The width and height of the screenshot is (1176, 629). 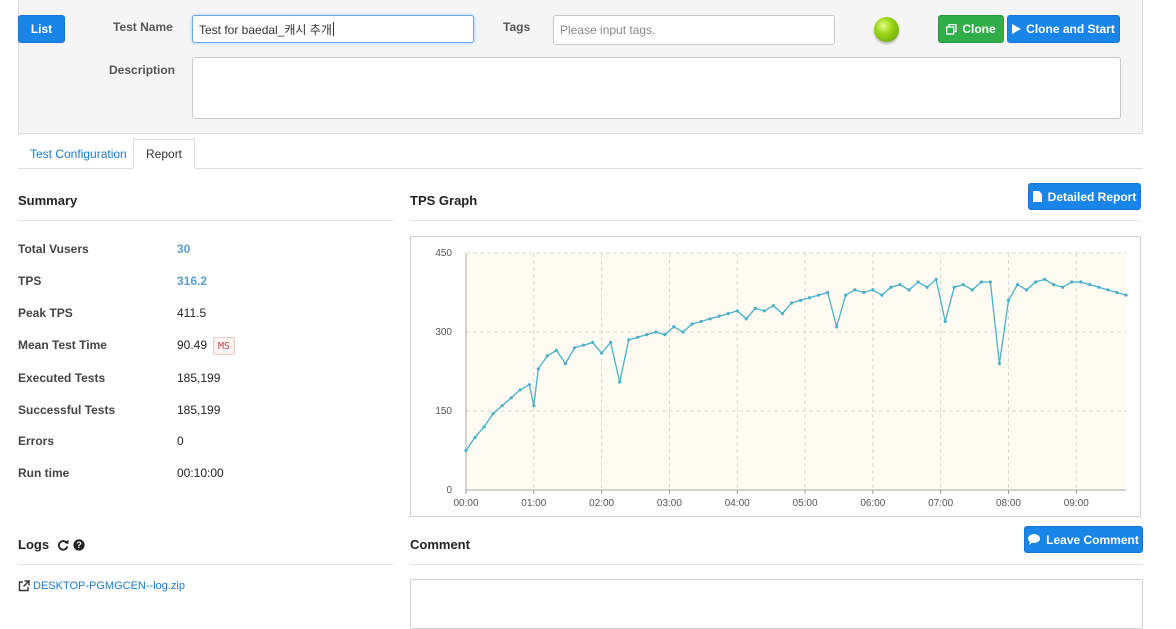 I want to click on graph-divider, so click(x=775, y=220).